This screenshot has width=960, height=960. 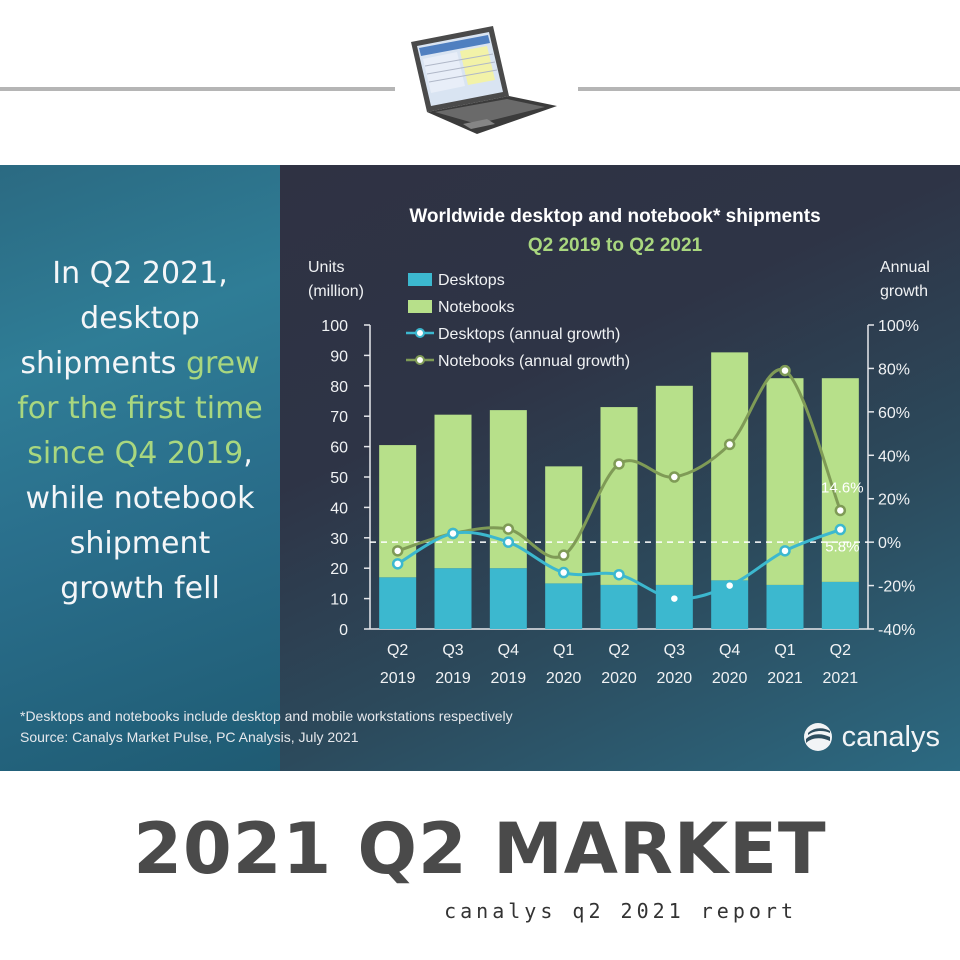 I want to click on header-divider-right, so click(x=769, y=89).